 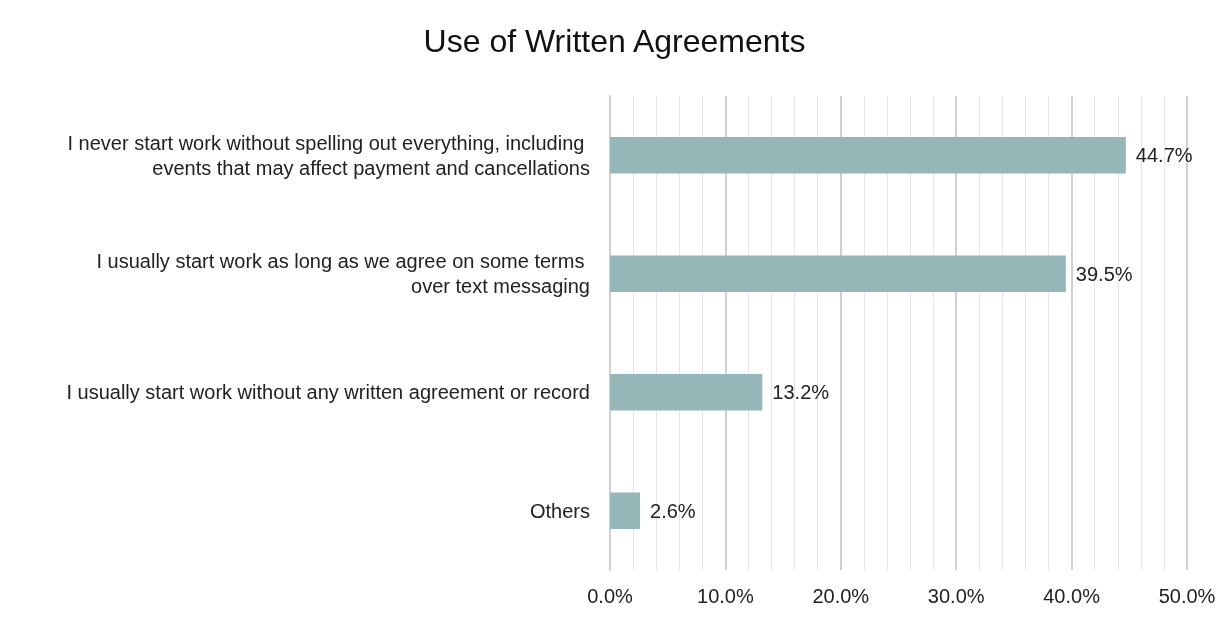 What do you see at coordinates (328, 155) in the screenshot?
I see `y-tick-label: I never start work without spelling out everything, including events that may affect payment and cancellations` at bounding box center [328, 155].